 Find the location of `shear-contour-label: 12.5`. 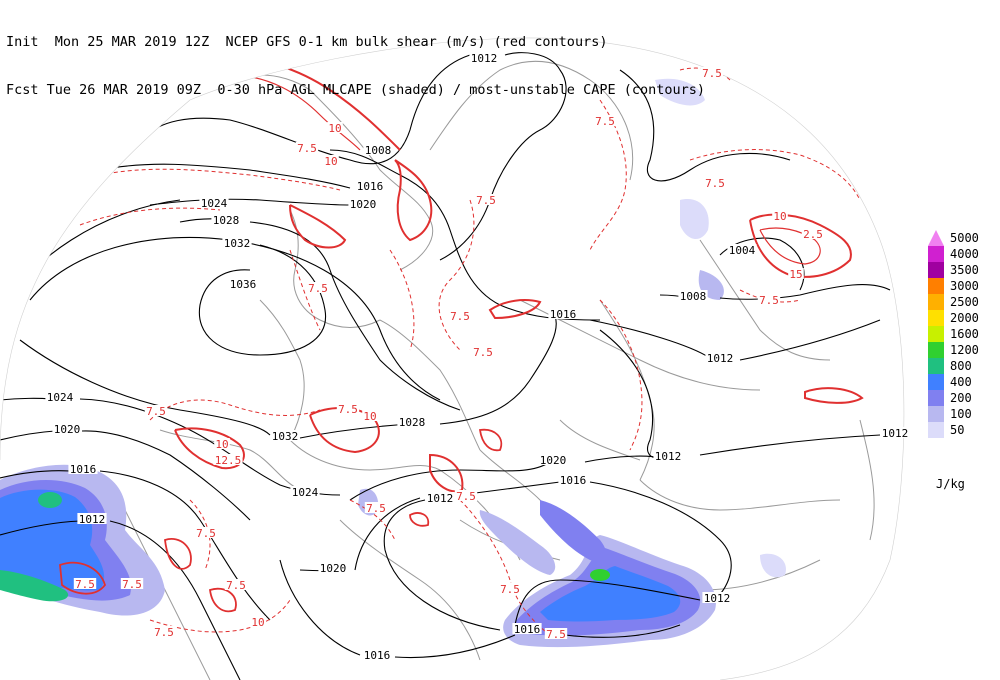

shear-contour-label: 12.5 is located at coordinates (228, 460).